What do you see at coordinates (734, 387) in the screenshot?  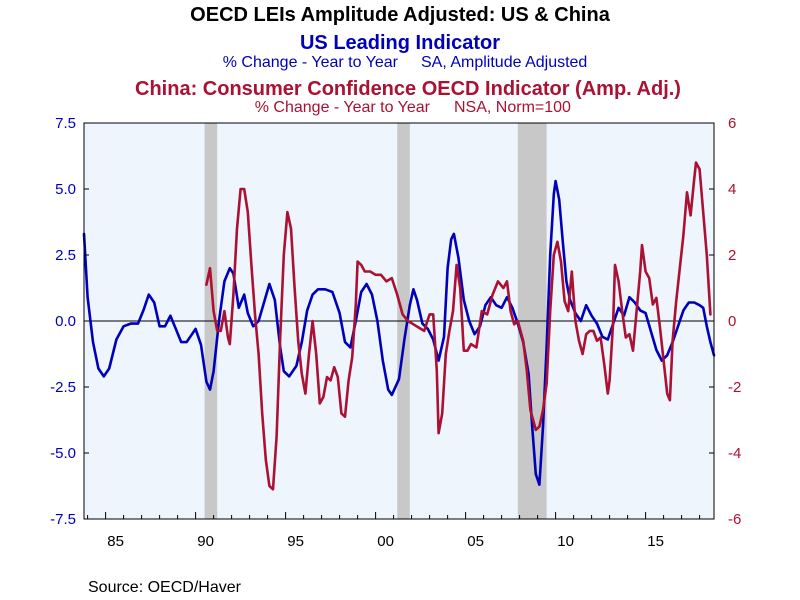 I see `right-tick-label: -2` at bounding box center [734, 387].